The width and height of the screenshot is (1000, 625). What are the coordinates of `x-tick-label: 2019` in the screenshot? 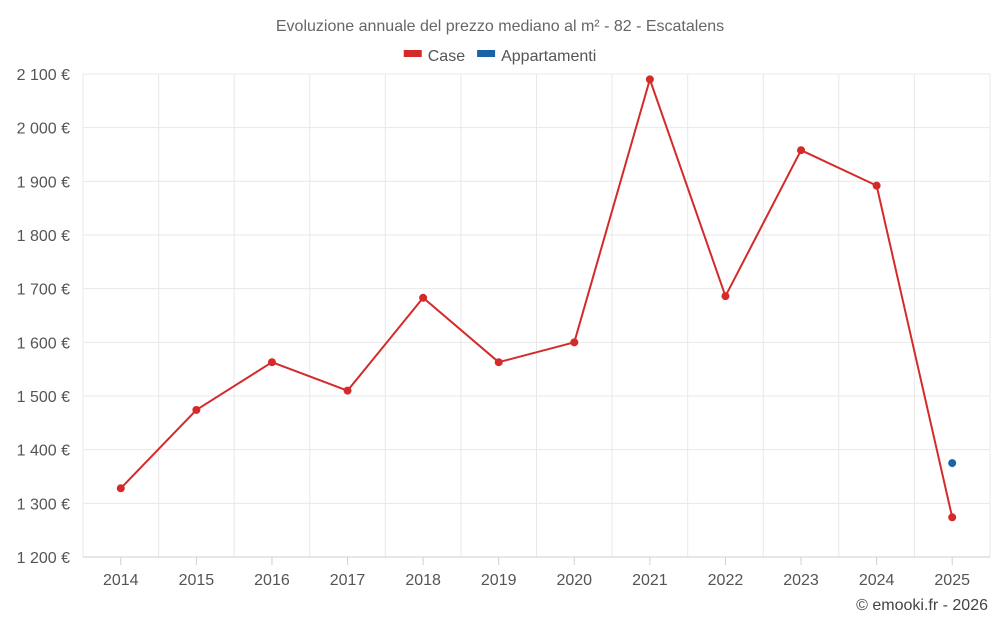 It's located at (499, 580).